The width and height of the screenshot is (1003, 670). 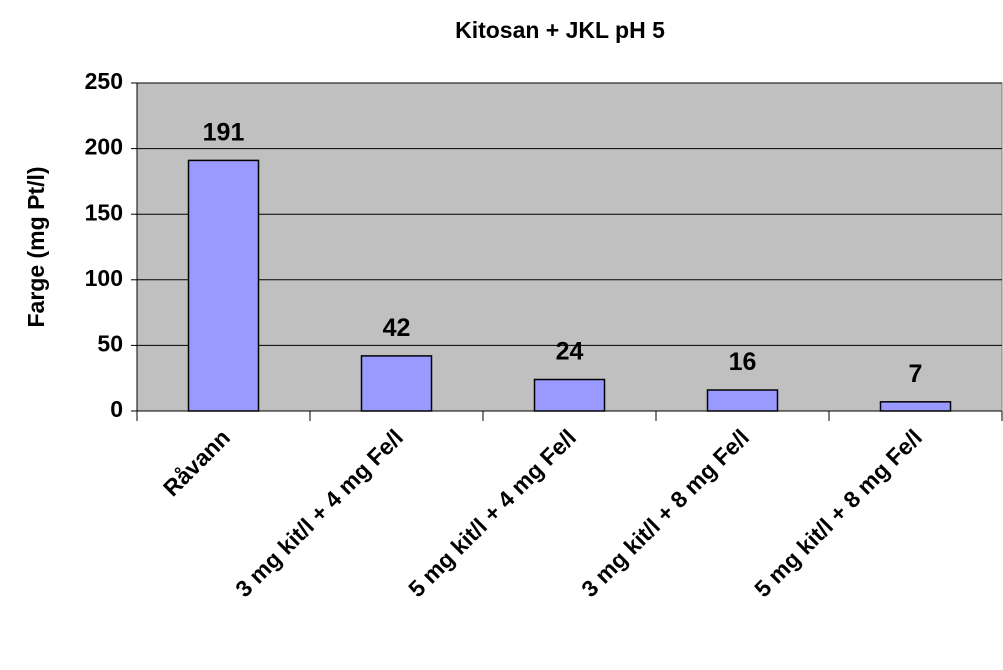 What do you see at coordinates (104, 81) in the screenshot?
I see `y-tick-label: 250` at bounding box center [104, 81].